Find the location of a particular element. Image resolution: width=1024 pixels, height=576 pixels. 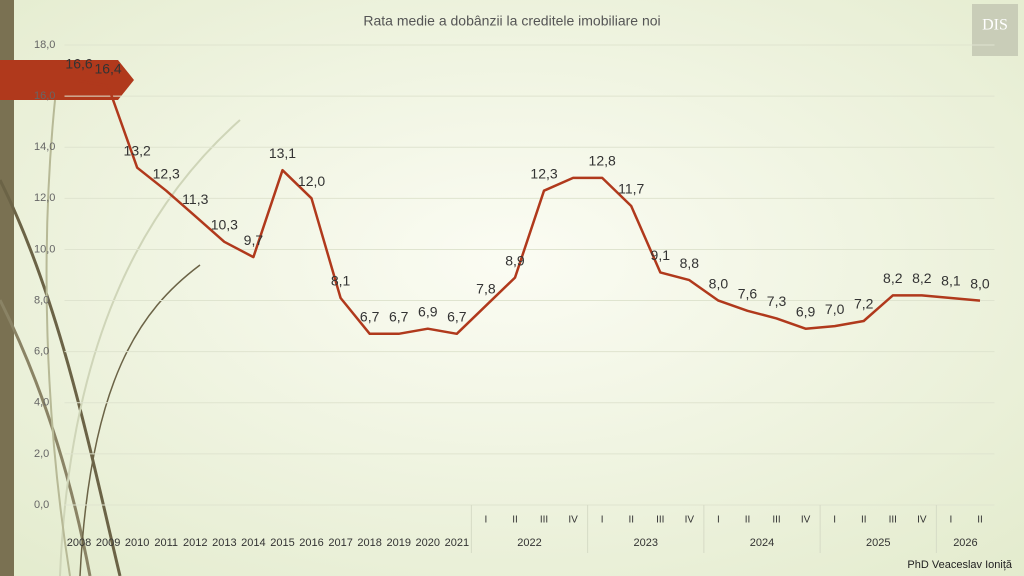

y-tick-label: 16,0 is located at coordinates (44, 96).